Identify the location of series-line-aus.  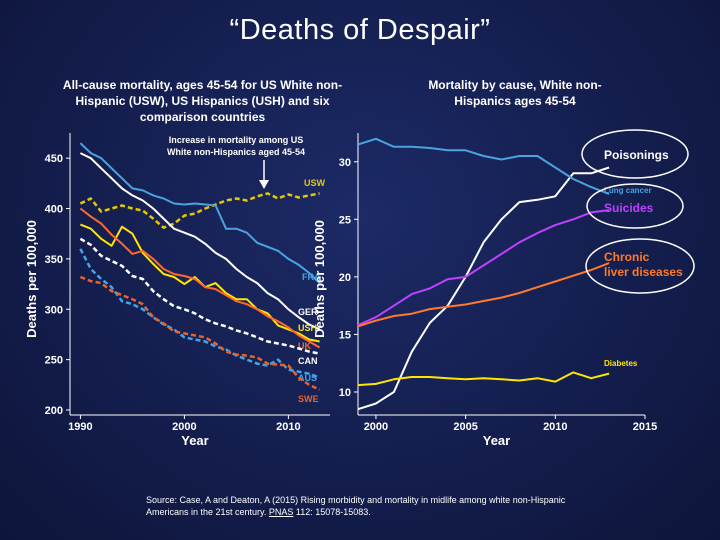
(200, 313).